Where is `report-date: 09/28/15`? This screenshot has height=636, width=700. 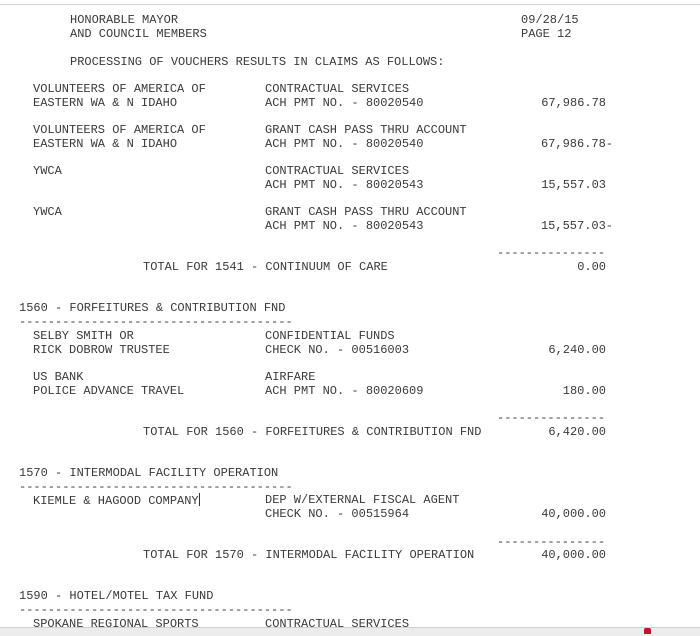
report-date: 09/28/15 is located at coordinates (550, 20).